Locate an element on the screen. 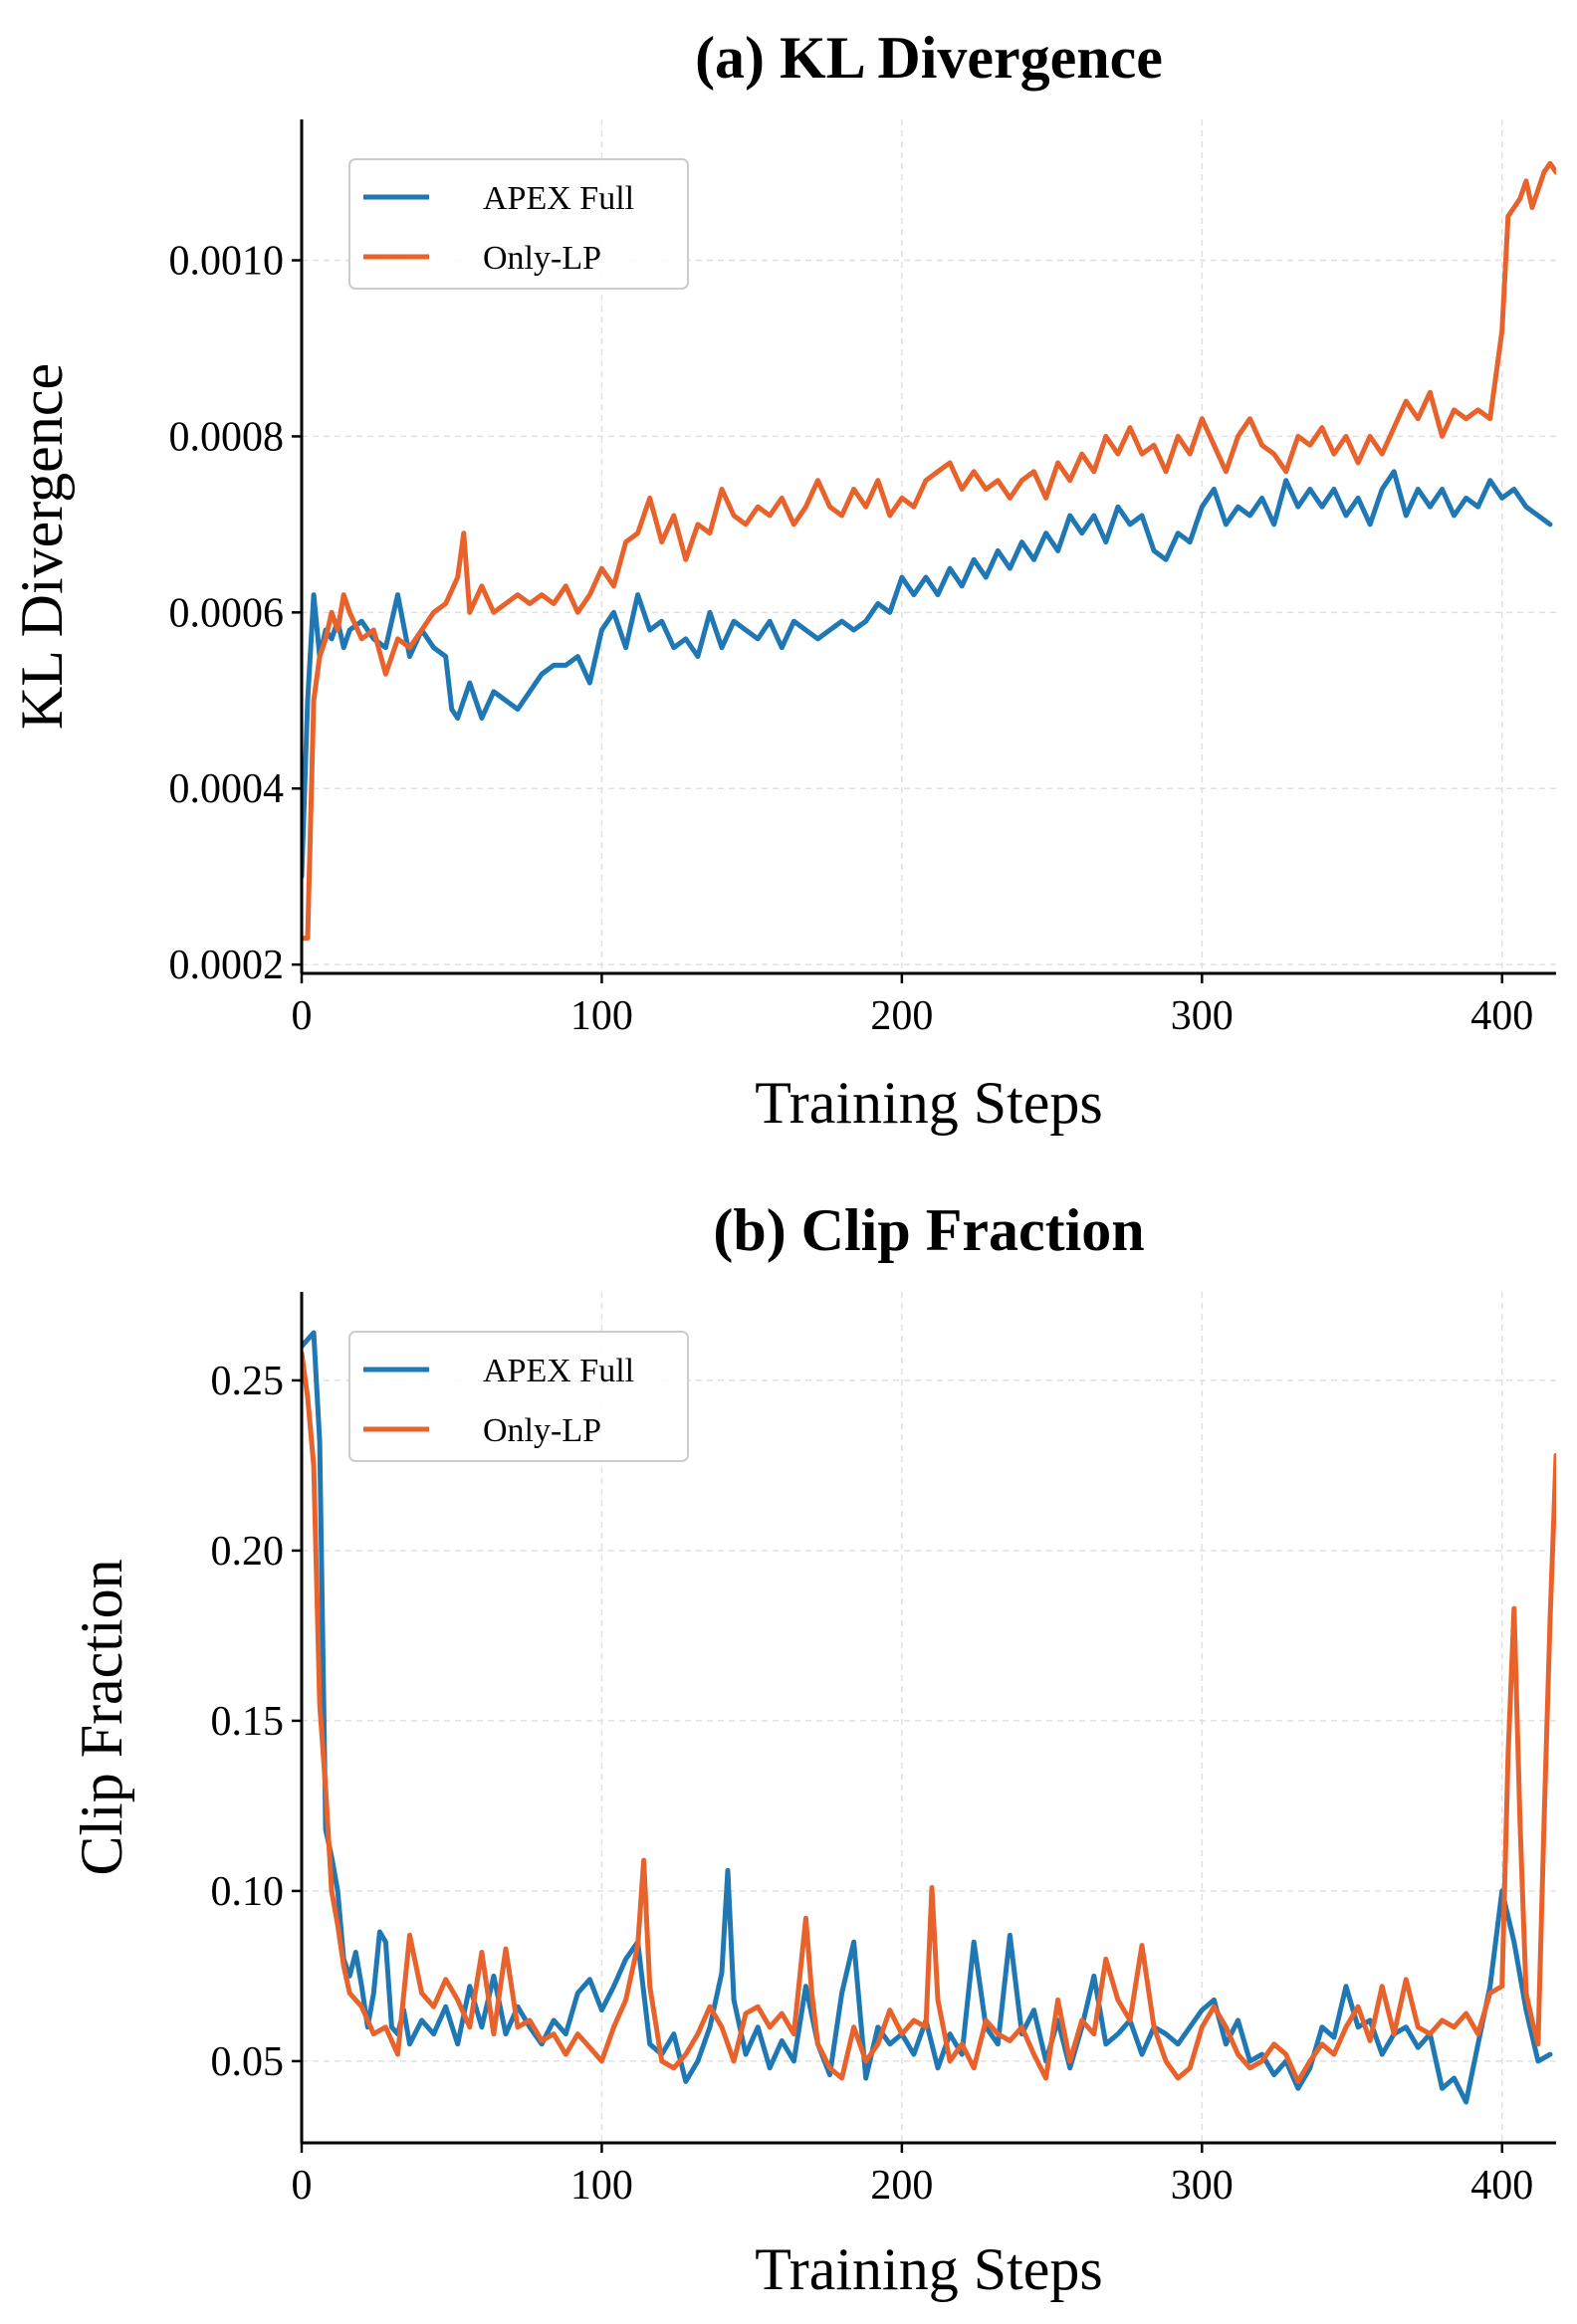 The image size is (1577, 2324). y-tick-label: 0.15 is located at coordinates (248, 1722).